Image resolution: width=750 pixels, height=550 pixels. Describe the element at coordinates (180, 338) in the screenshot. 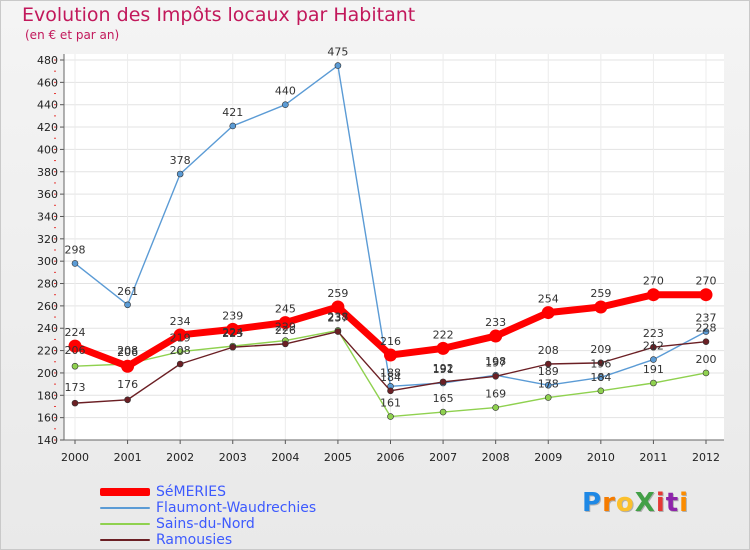

I see `data-label: 219` at that location.